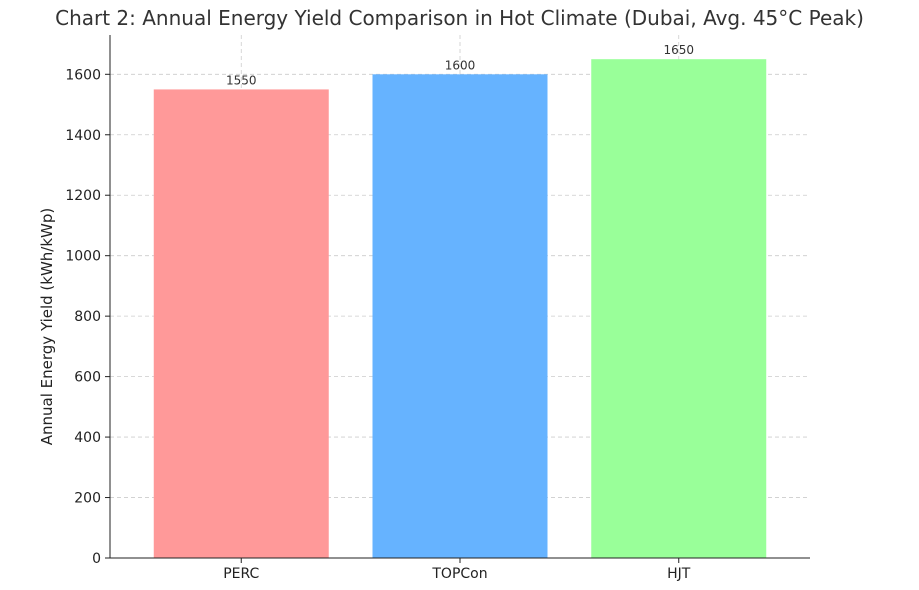  What do you see at coordinates (678, 50) in the screenshot?
I see `bar-value-label: 1650` at bounding box center [678, 50].